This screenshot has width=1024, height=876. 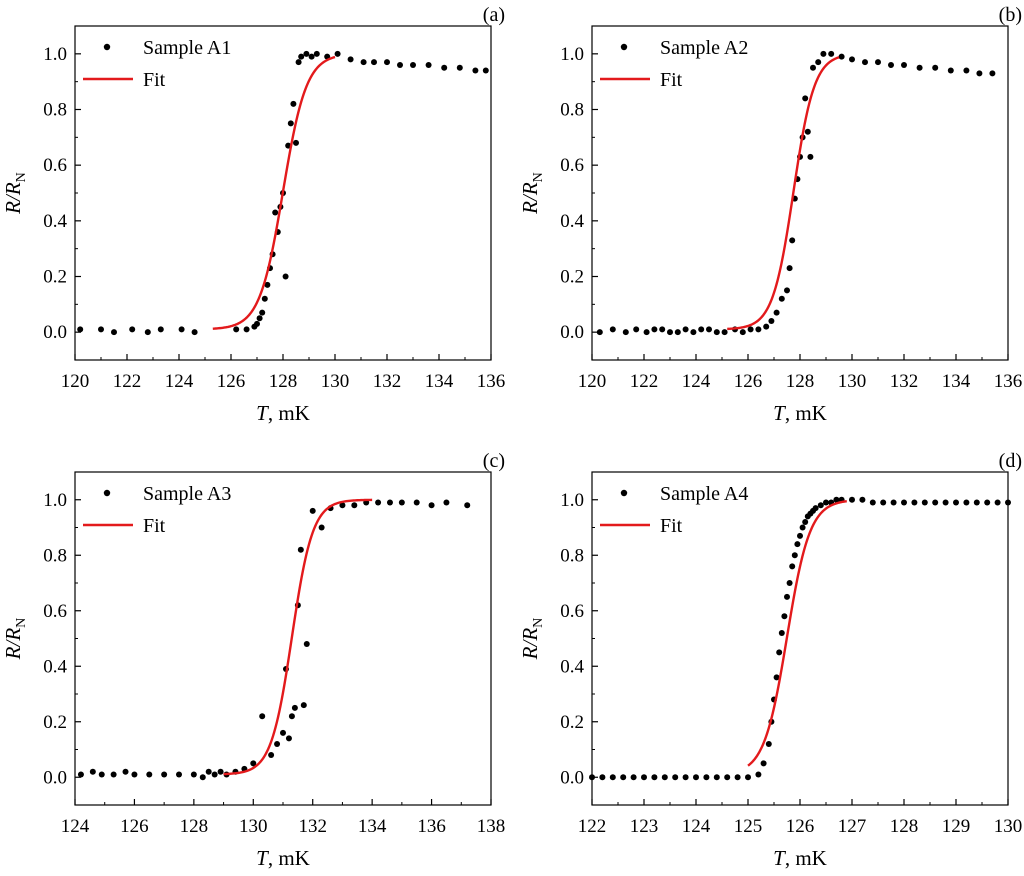 What do you see at coordinates (572, 54) in the screenshot?
I see `y-tick-label: 1.0` at bounding box center [572, 54].